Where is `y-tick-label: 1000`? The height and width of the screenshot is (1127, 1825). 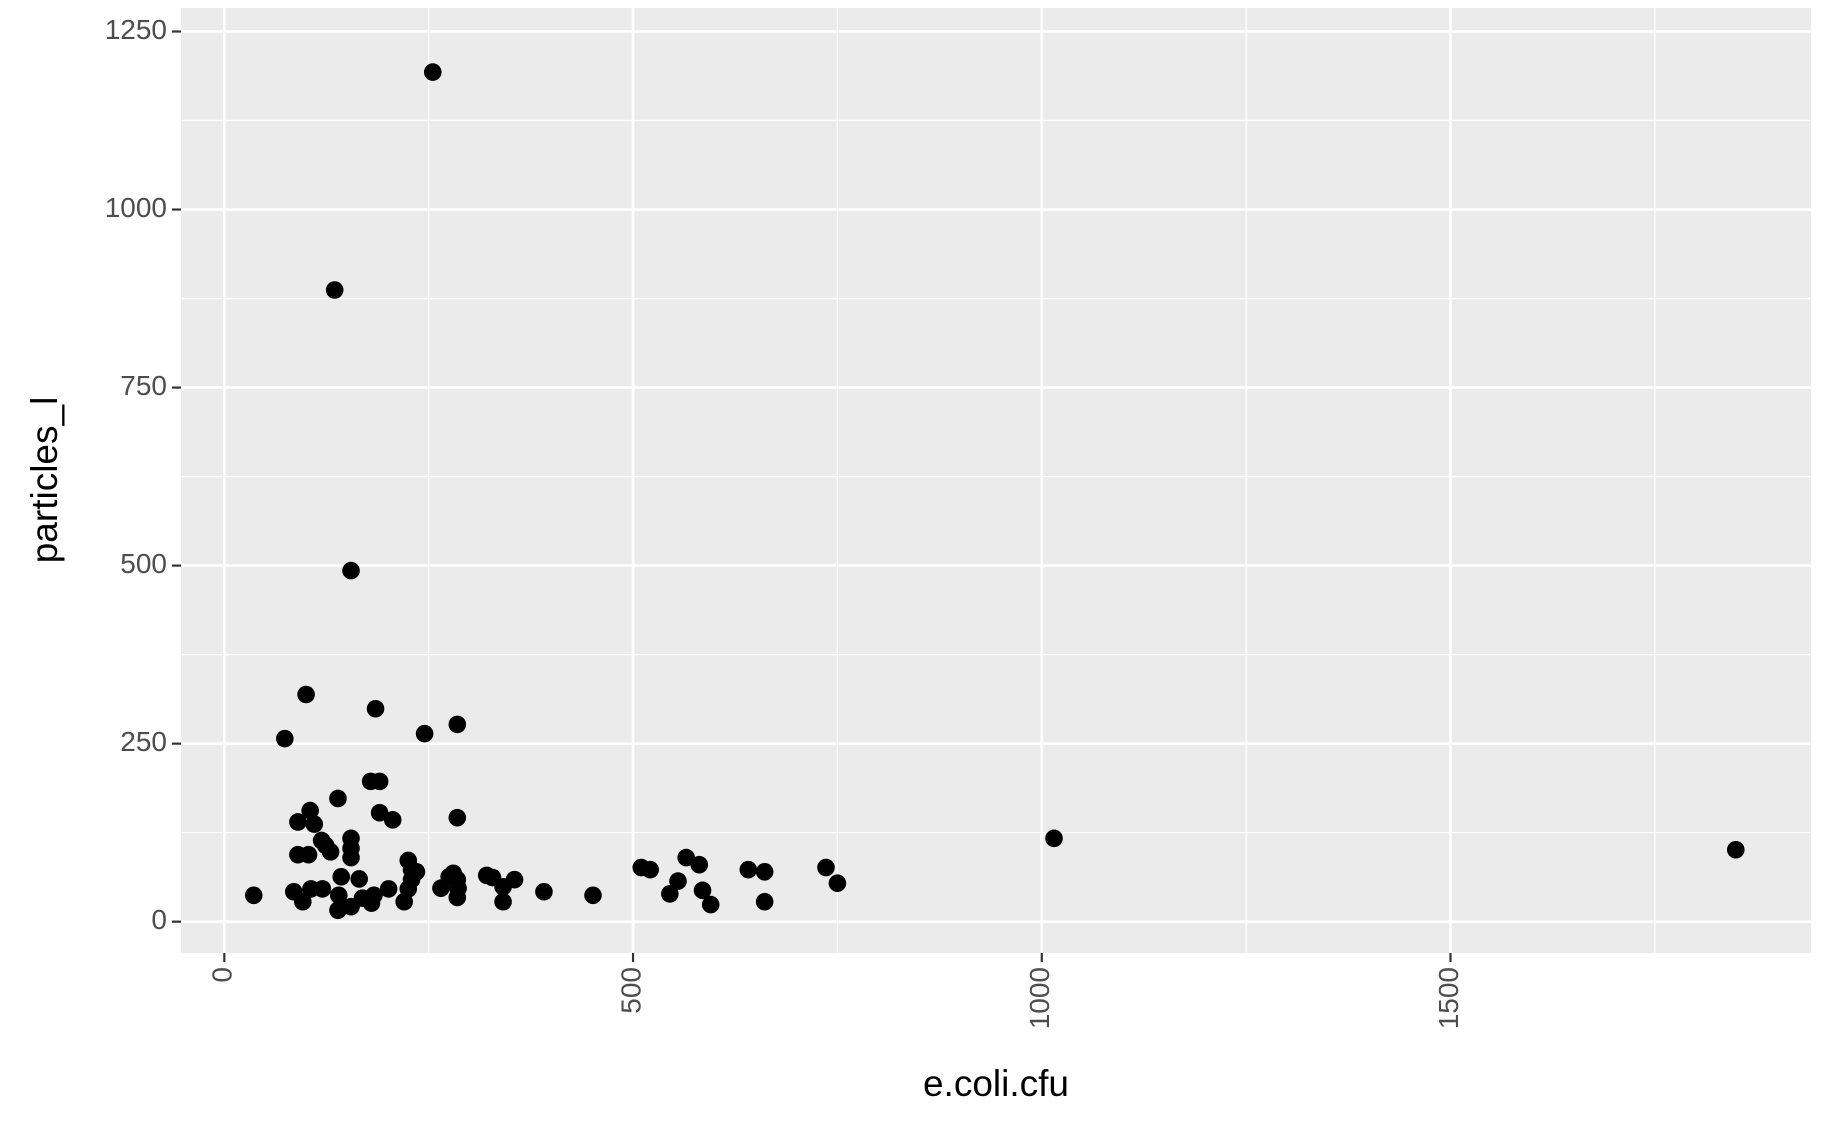
y-tick-label: 1000 is located at coordinates (136, 207).